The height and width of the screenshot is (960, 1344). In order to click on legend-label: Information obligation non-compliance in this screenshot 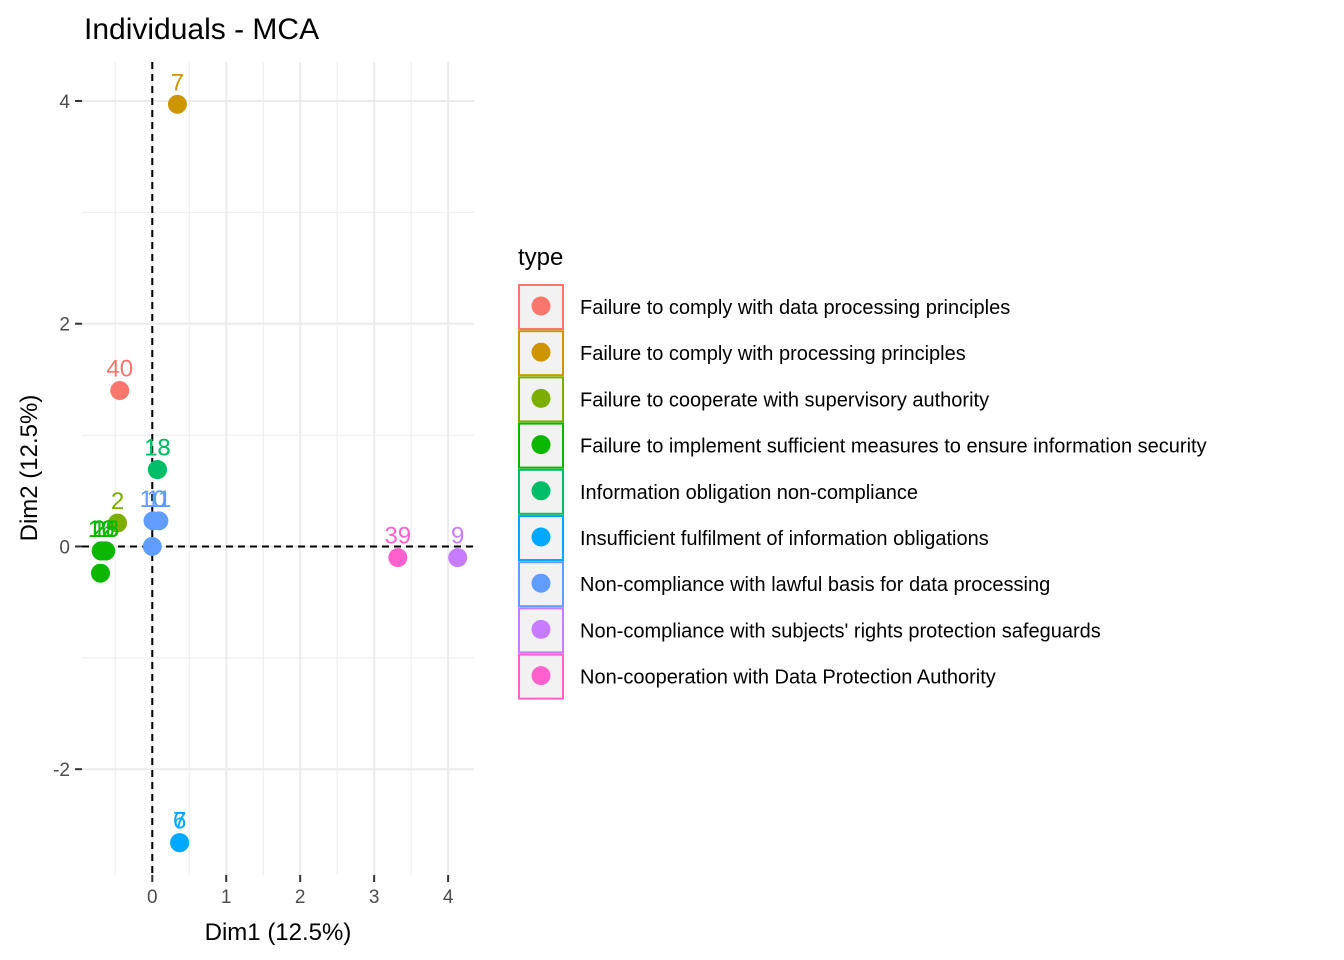, I will do `click(749, 493)`.